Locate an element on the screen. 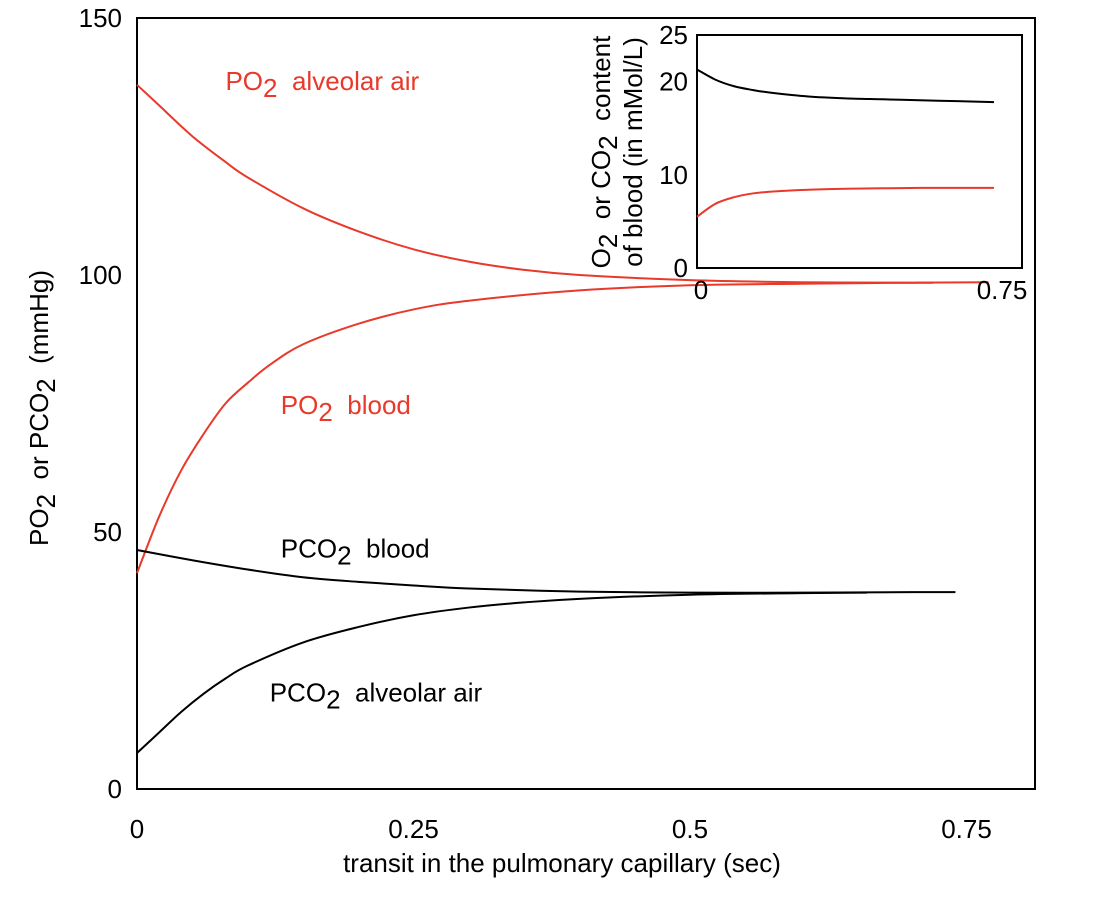  series-line-pco2-alveolar-air is located at coordinates (501, 672).